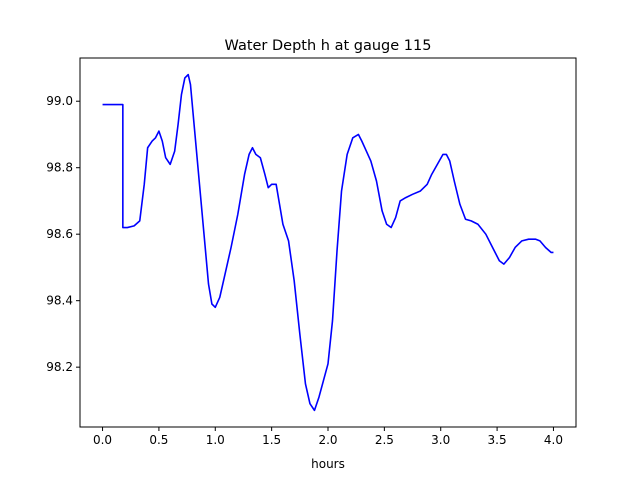 The height and width of the screenshot is (484, 640). I want to click on x-axis-label: hours, so click(328, 464).